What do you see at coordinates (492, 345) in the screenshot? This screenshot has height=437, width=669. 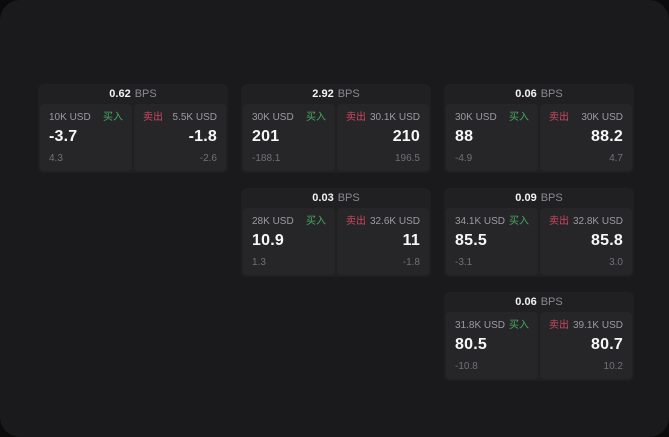 I see `buy-quote-tile: 31.8K USD 买入 80.5 -10.8` at bounding box center [492, 345].